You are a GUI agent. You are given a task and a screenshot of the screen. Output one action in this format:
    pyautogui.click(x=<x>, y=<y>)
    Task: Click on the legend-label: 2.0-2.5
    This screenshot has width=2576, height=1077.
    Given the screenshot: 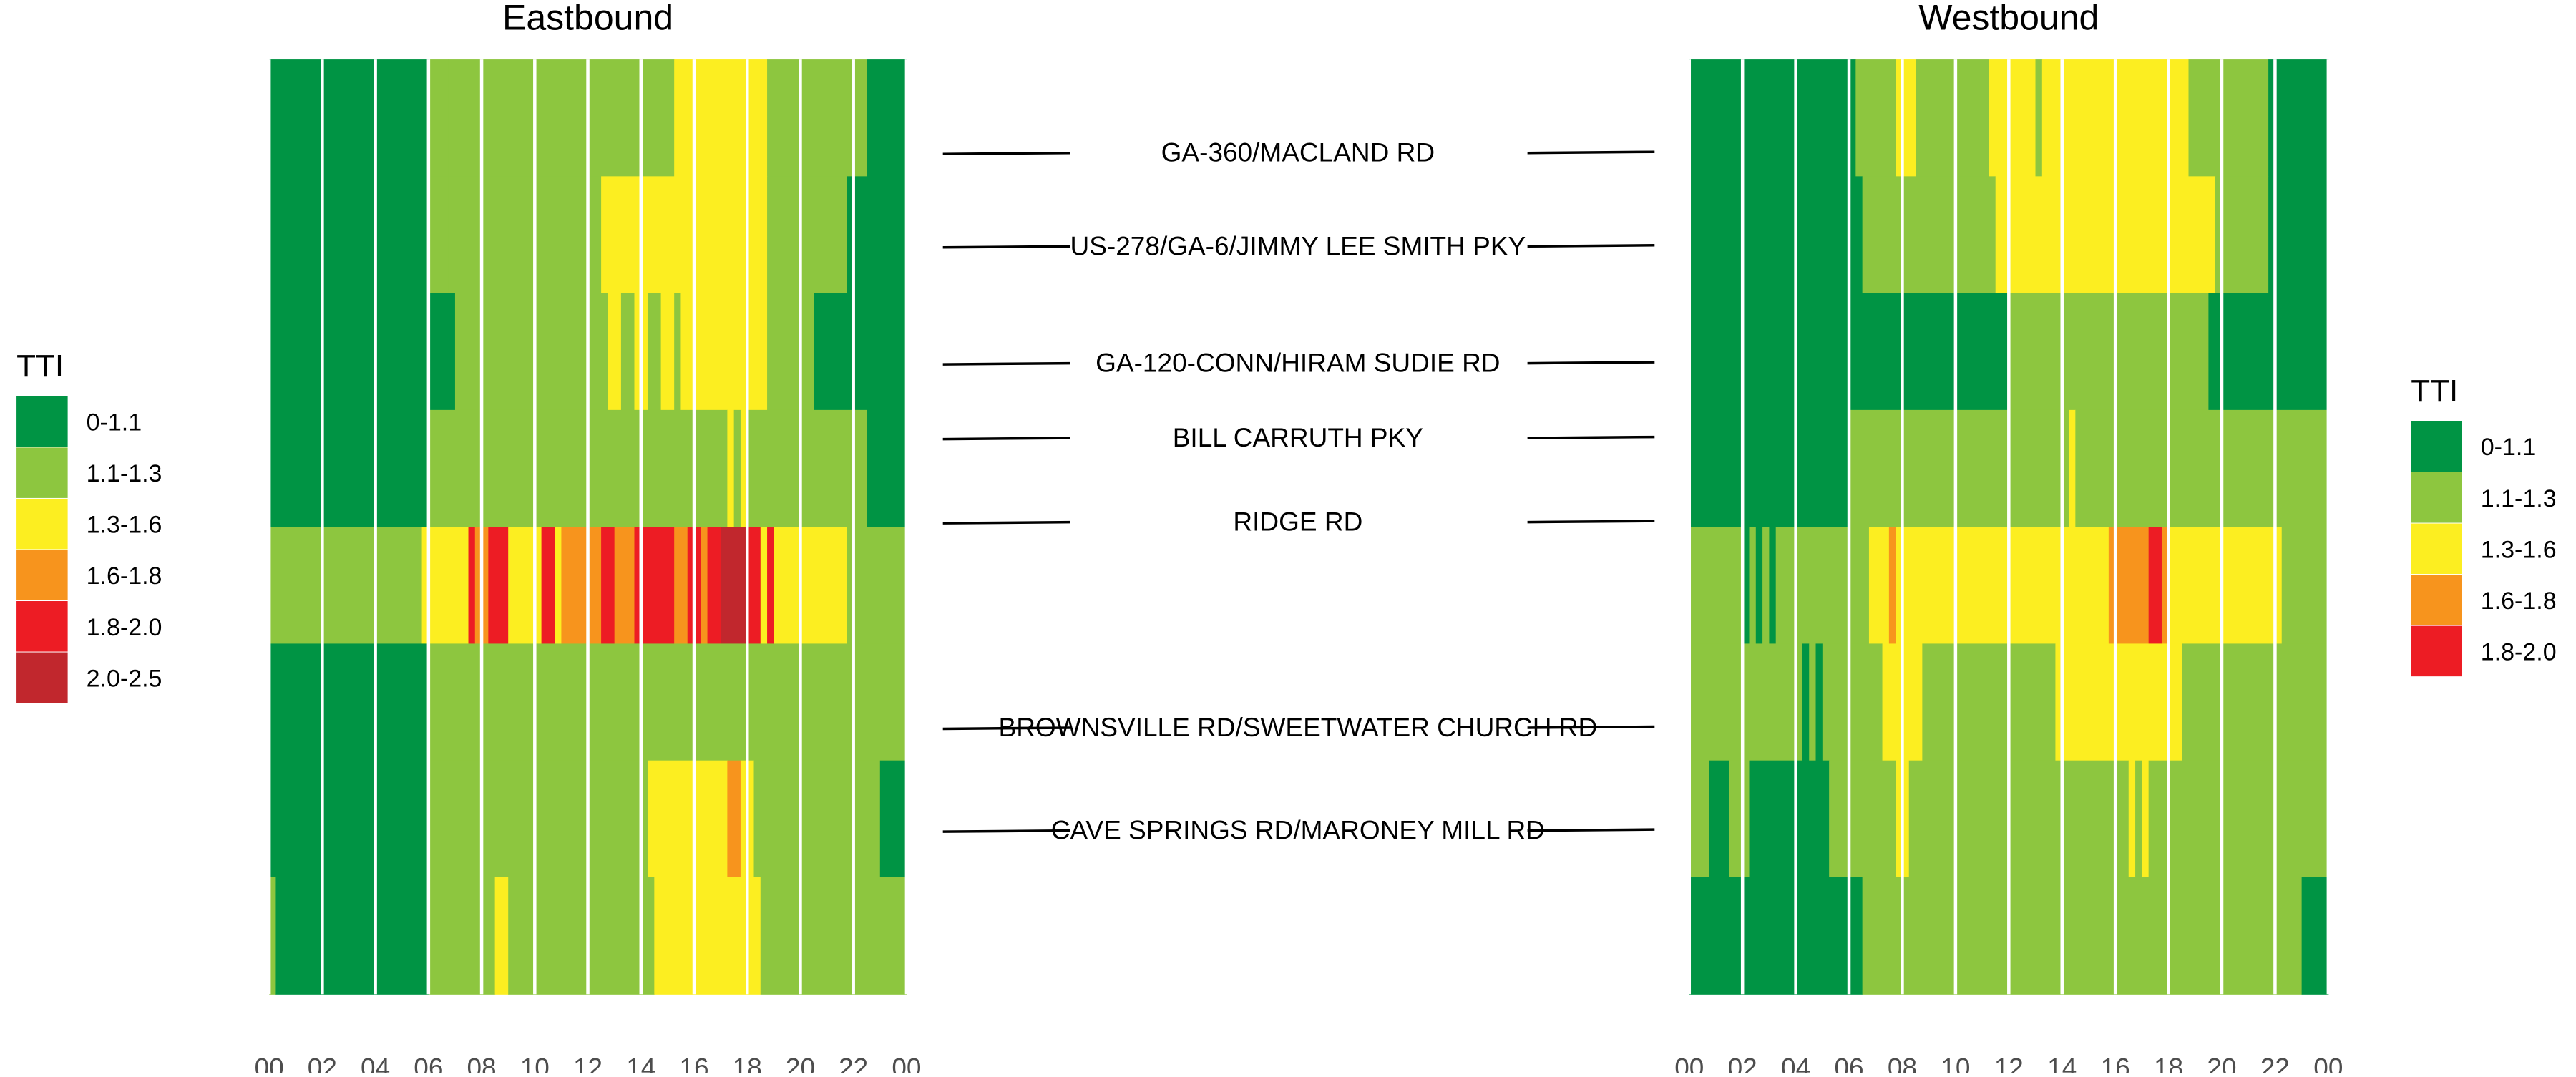 What is the action you would take?
    pyautogui.click(x=124, y=678)
    